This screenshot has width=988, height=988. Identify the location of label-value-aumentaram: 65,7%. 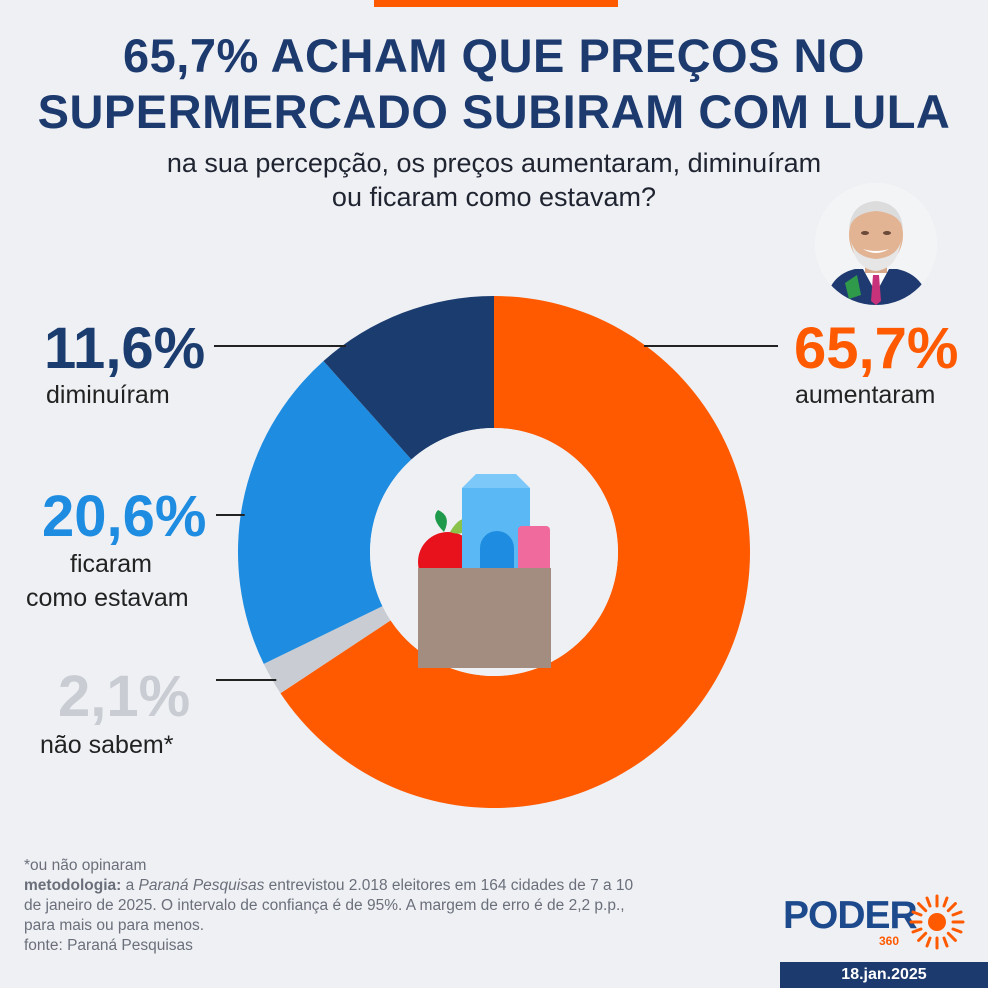
(876, 348).